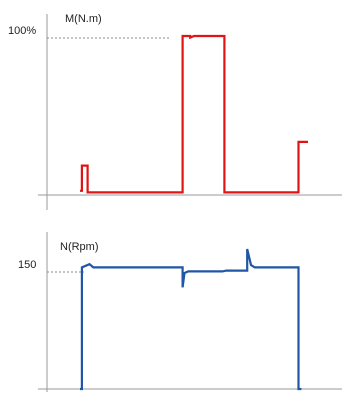 This screenshot has width=355, height=396. I want to click on torque-y-label: M(N.m), so click(83, 19).